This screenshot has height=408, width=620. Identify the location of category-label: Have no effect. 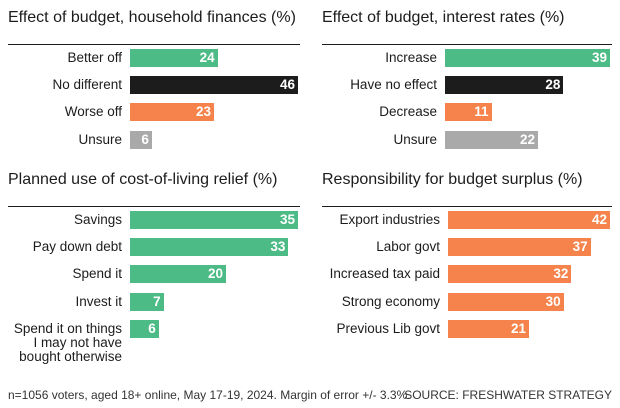
(393, 85).